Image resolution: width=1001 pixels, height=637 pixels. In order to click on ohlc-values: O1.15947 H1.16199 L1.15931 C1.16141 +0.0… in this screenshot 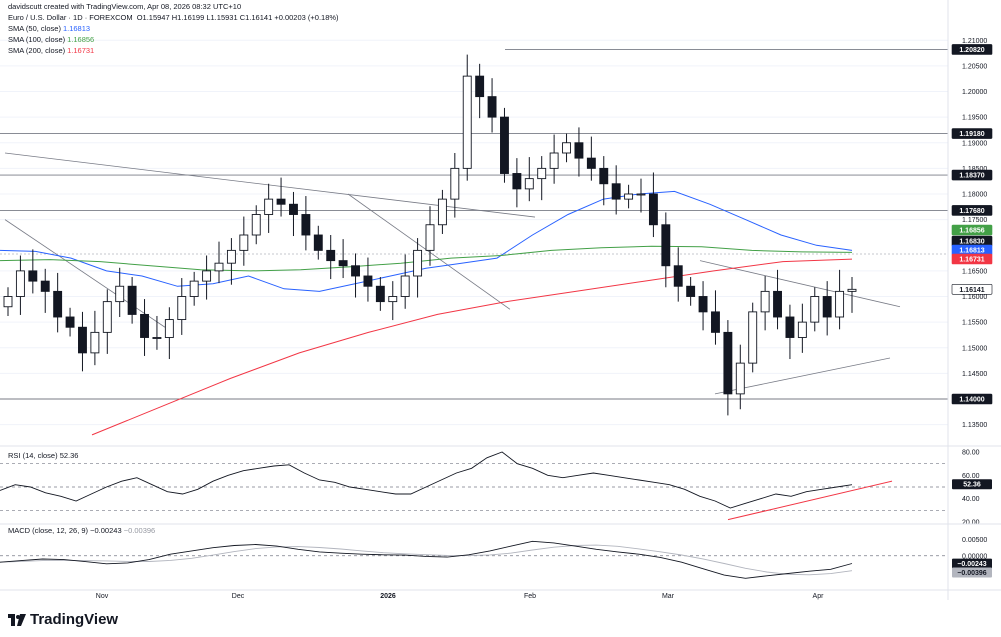, I will do `click(237, 17)`.